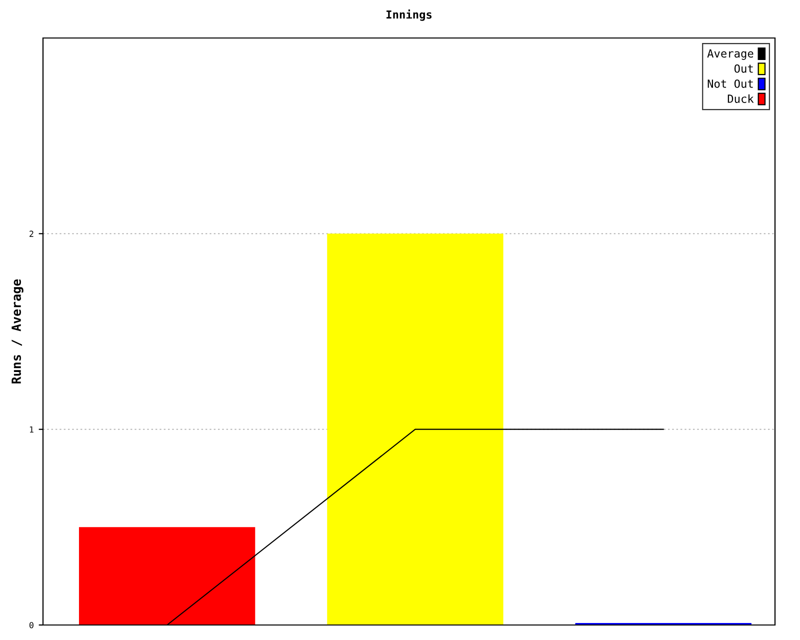 The width and height of the screenshot is (800, 640). Describe the element at coordinates (409, 15) in the screenshot. I see `chart-title: Innings` at that location.